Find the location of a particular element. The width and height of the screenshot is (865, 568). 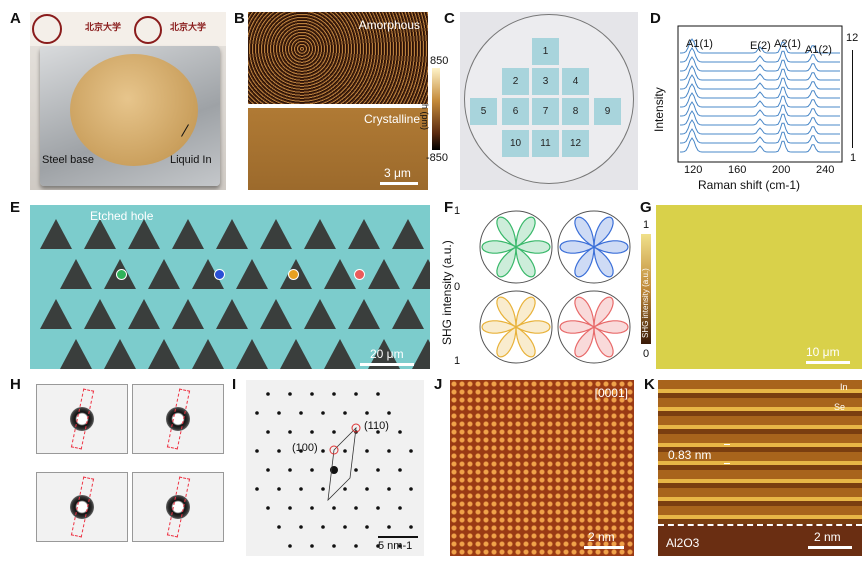

scale-bar-label: 20 μm is located at coordinates (387, 354).